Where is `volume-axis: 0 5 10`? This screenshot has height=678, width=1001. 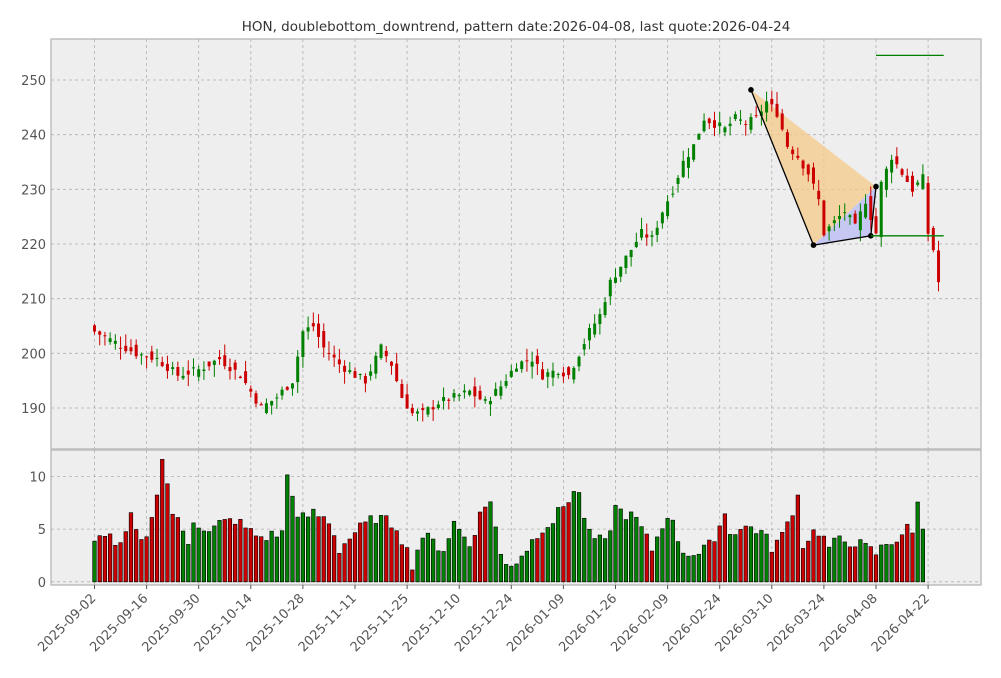 volume-axis: 0 5 10 is located at coordinates (37, 530).